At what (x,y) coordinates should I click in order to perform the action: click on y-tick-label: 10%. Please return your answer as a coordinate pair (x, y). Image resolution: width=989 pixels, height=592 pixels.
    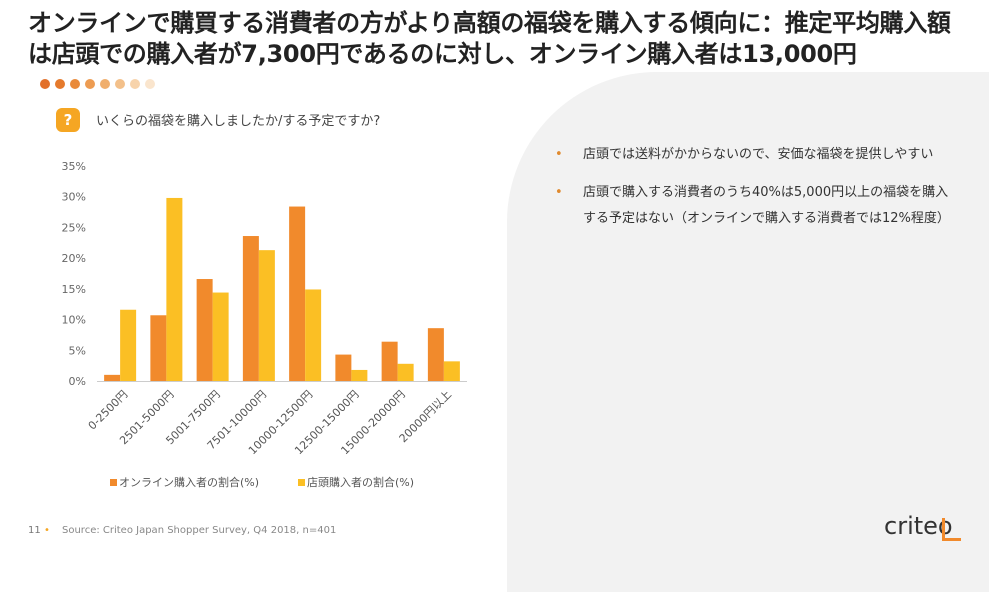
    Looking at the image, I should click on (74, 320).